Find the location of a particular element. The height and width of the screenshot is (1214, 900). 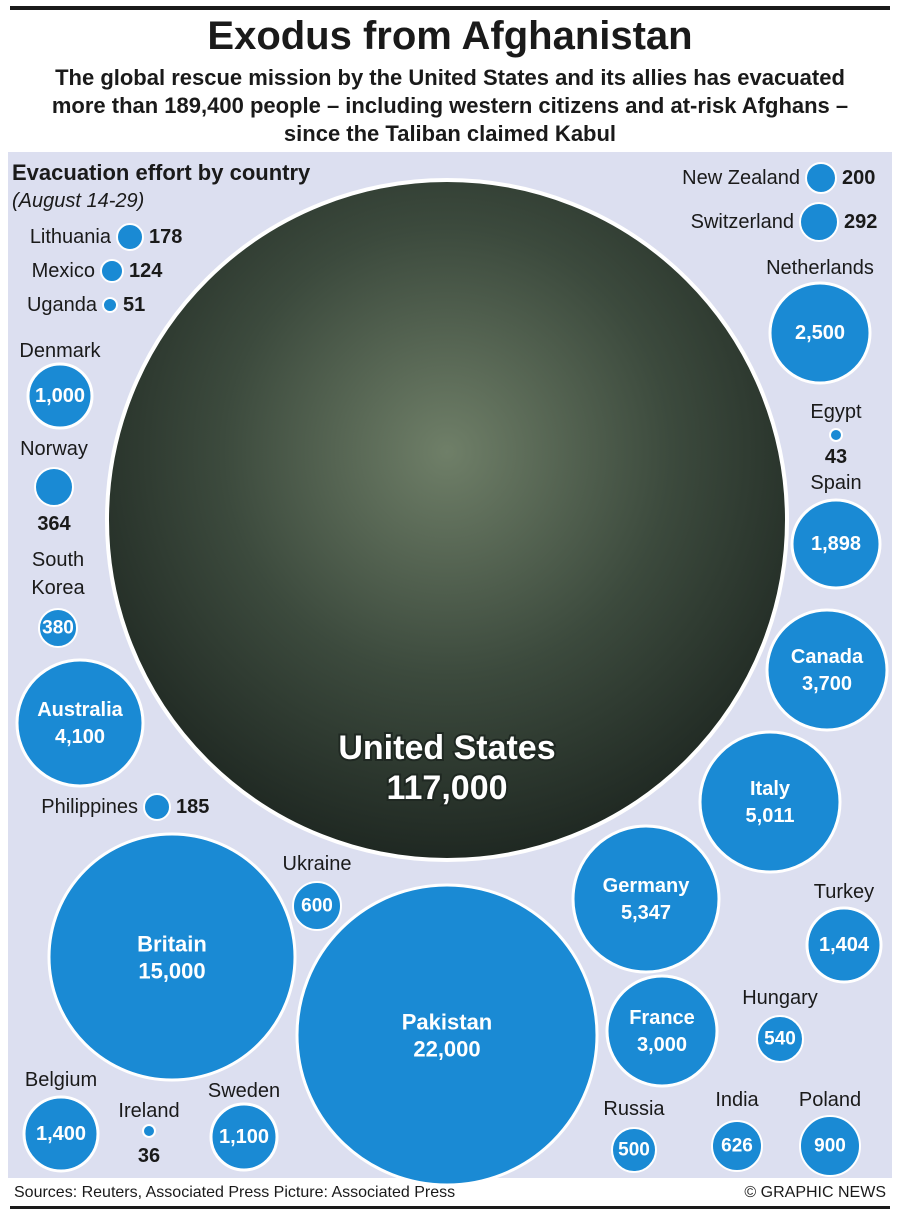

bubble-india is located at coordinates (737, 1146).